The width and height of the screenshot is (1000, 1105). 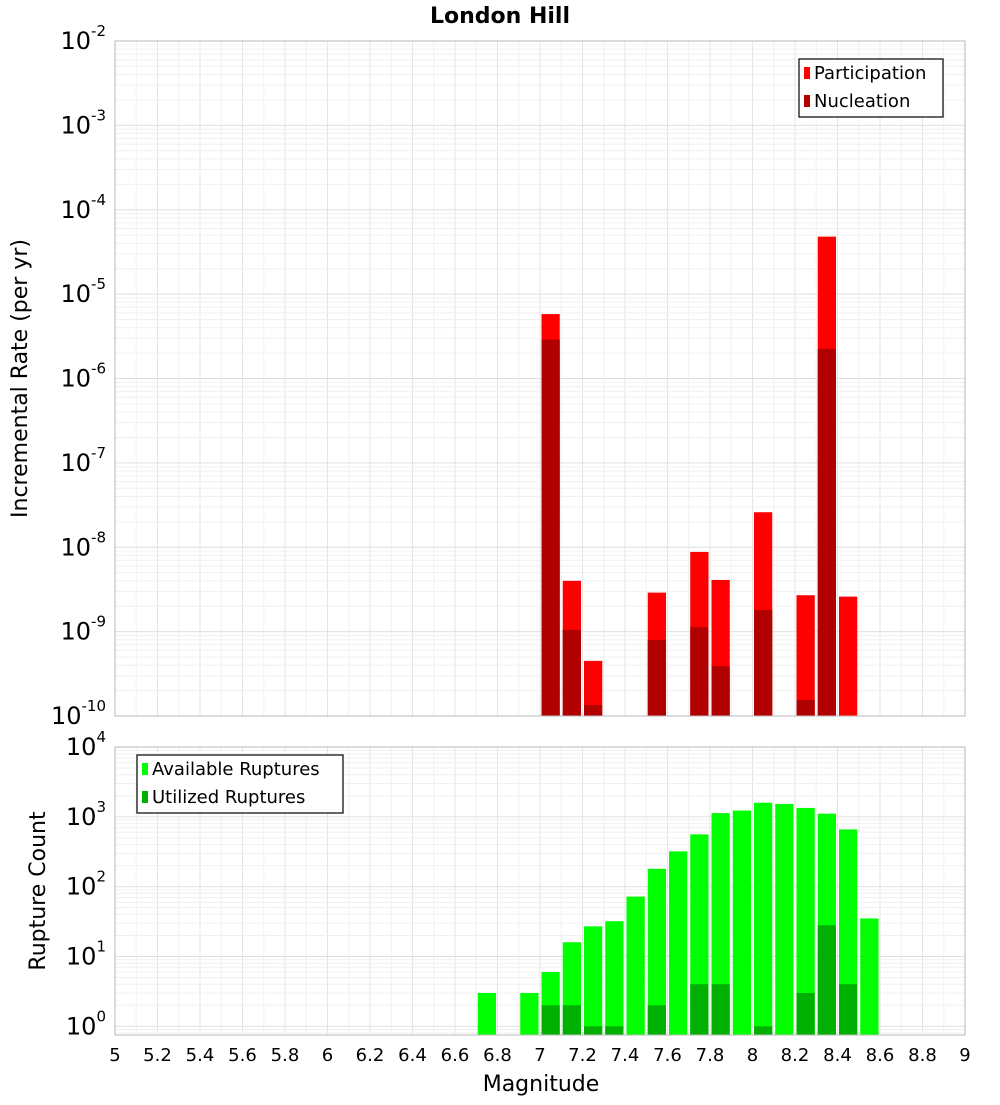 I want to click on top-legend: Participation Nucleation, so click(x=871, y=88).